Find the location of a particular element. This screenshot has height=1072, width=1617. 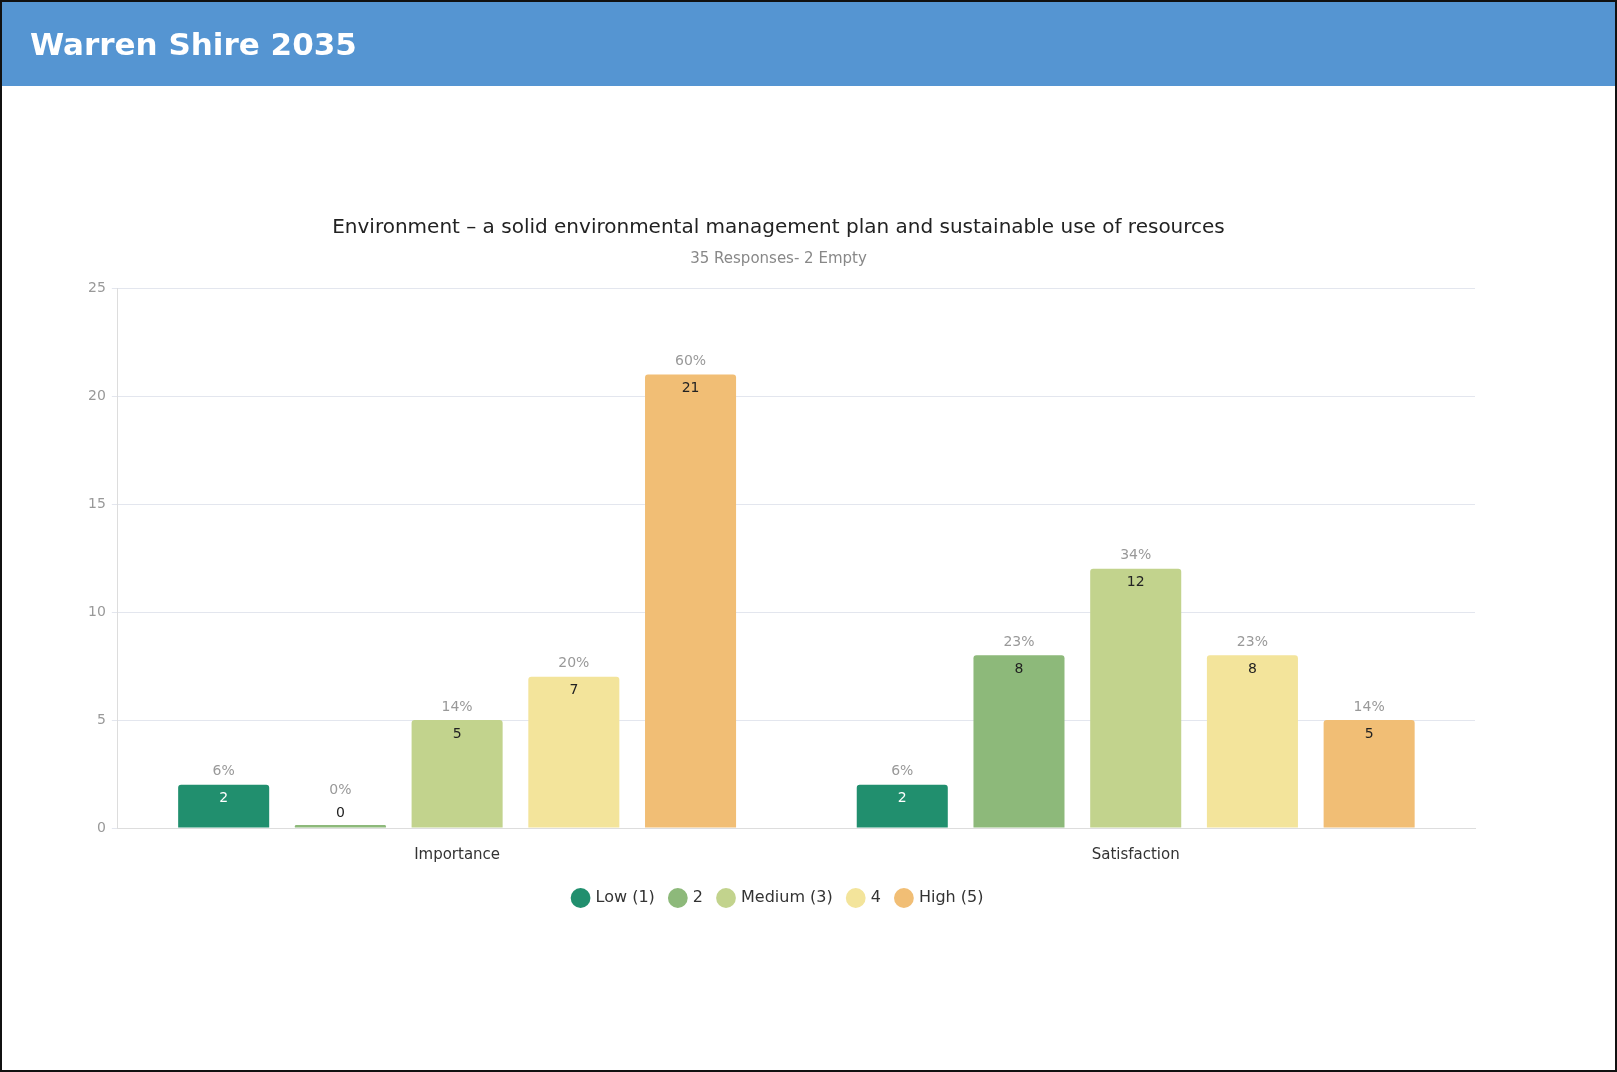

y-tick-label: 10 is located at coordinates (96, 610).